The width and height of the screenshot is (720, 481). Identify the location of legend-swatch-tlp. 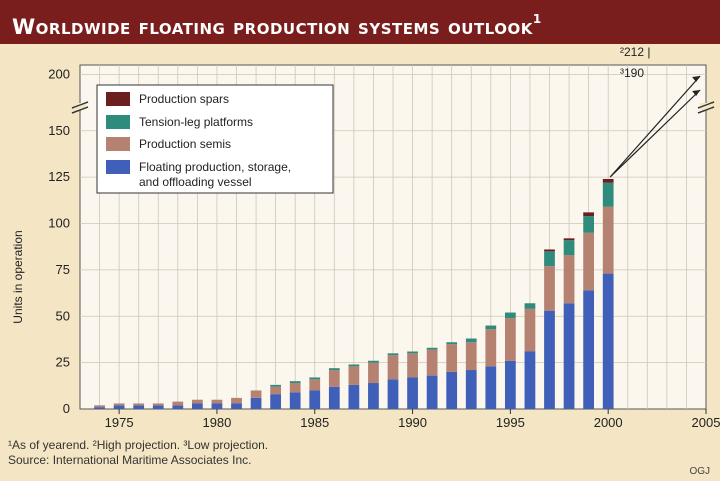
(118, 122).